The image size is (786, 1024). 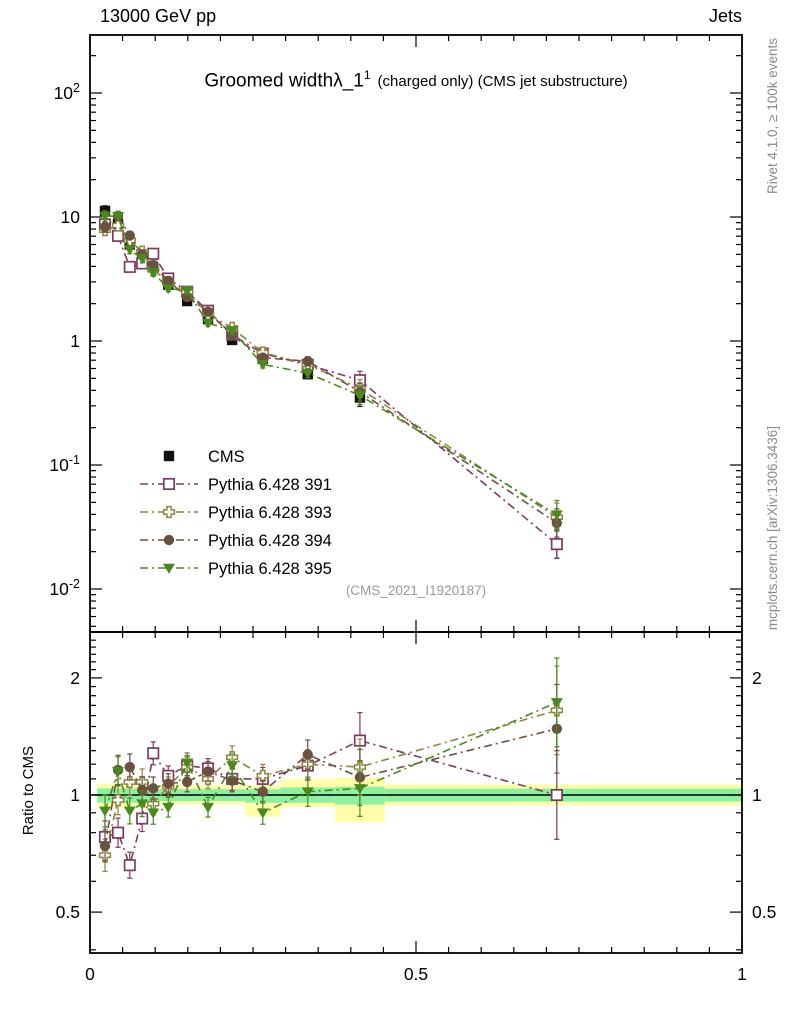 What do you see at coordinates (270, 541) in the screenshot?
I see `legend-label: Pythia 6.428 394` at bounding box center [270, 541].